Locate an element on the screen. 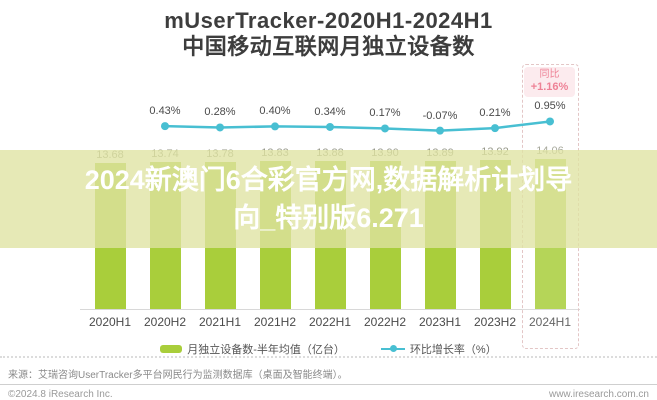 The width and height of the screenshot is (657, 400). legend-bar-label: 月独立设备数-半年均值（亿台） is located at coordinates (266, 350).